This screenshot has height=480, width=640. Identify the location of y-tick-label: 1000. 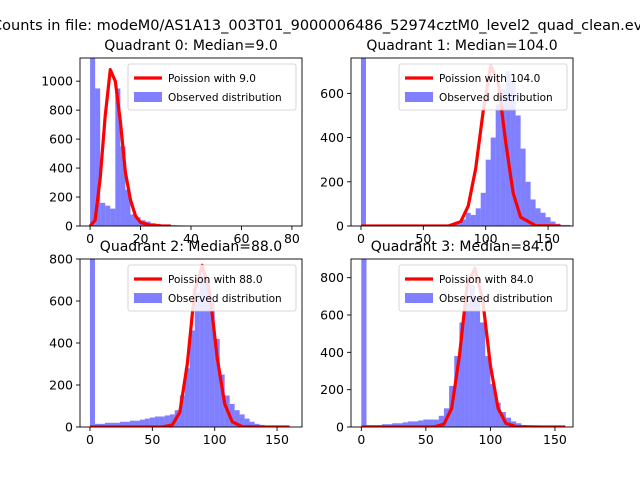
(57, 81).